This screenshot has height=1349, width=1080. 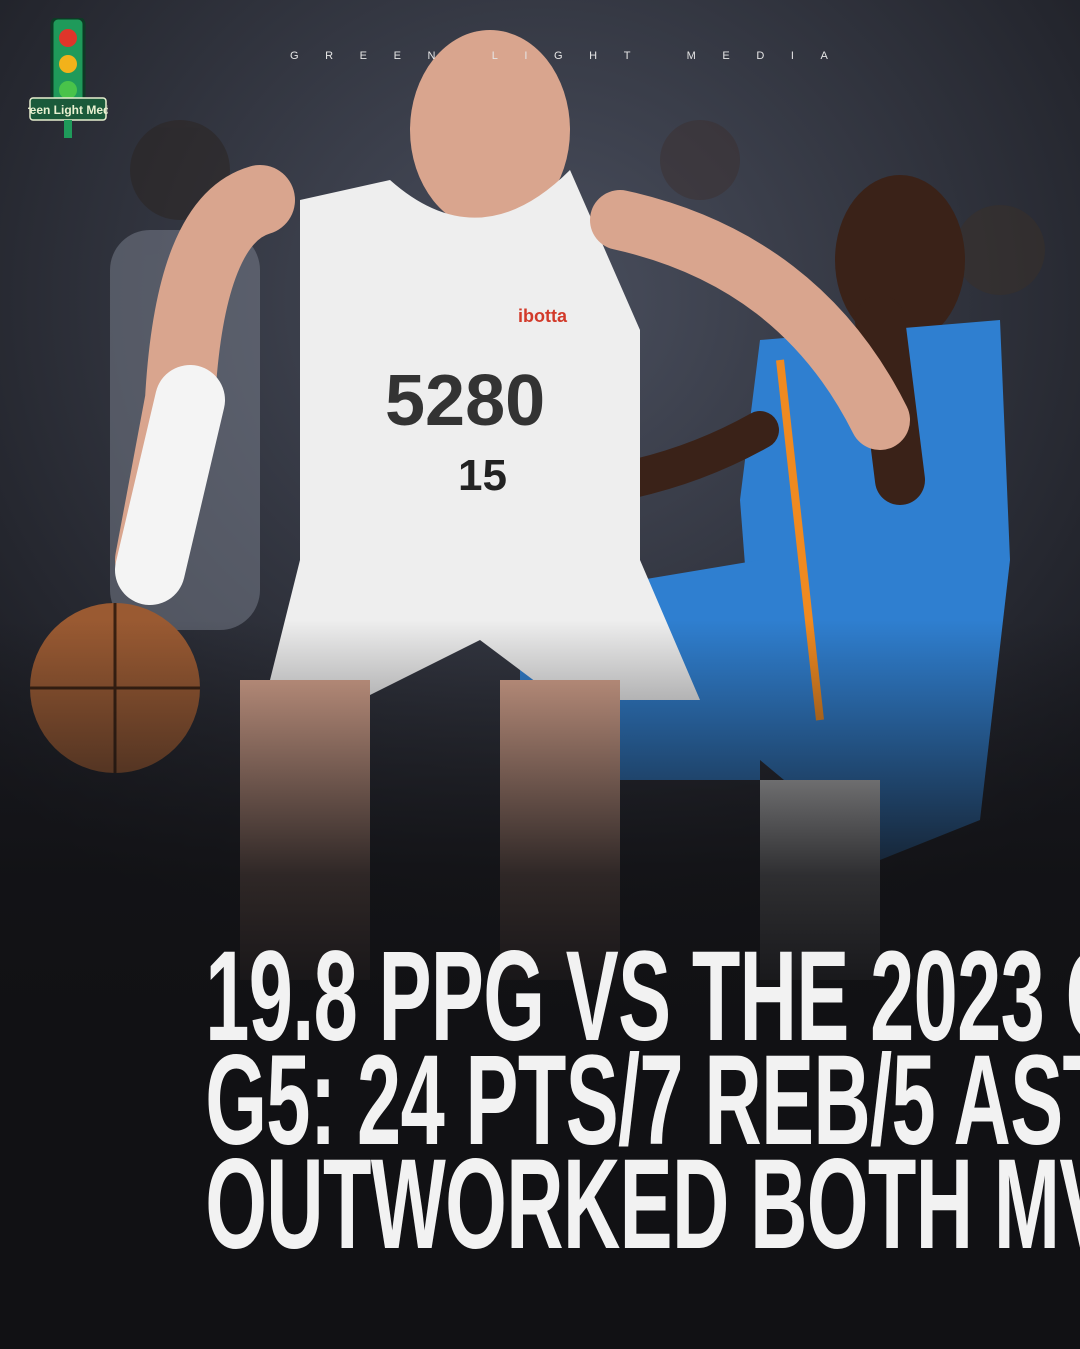 I want to click on jersey-number-text: 5280, so click(x=465, y=401).